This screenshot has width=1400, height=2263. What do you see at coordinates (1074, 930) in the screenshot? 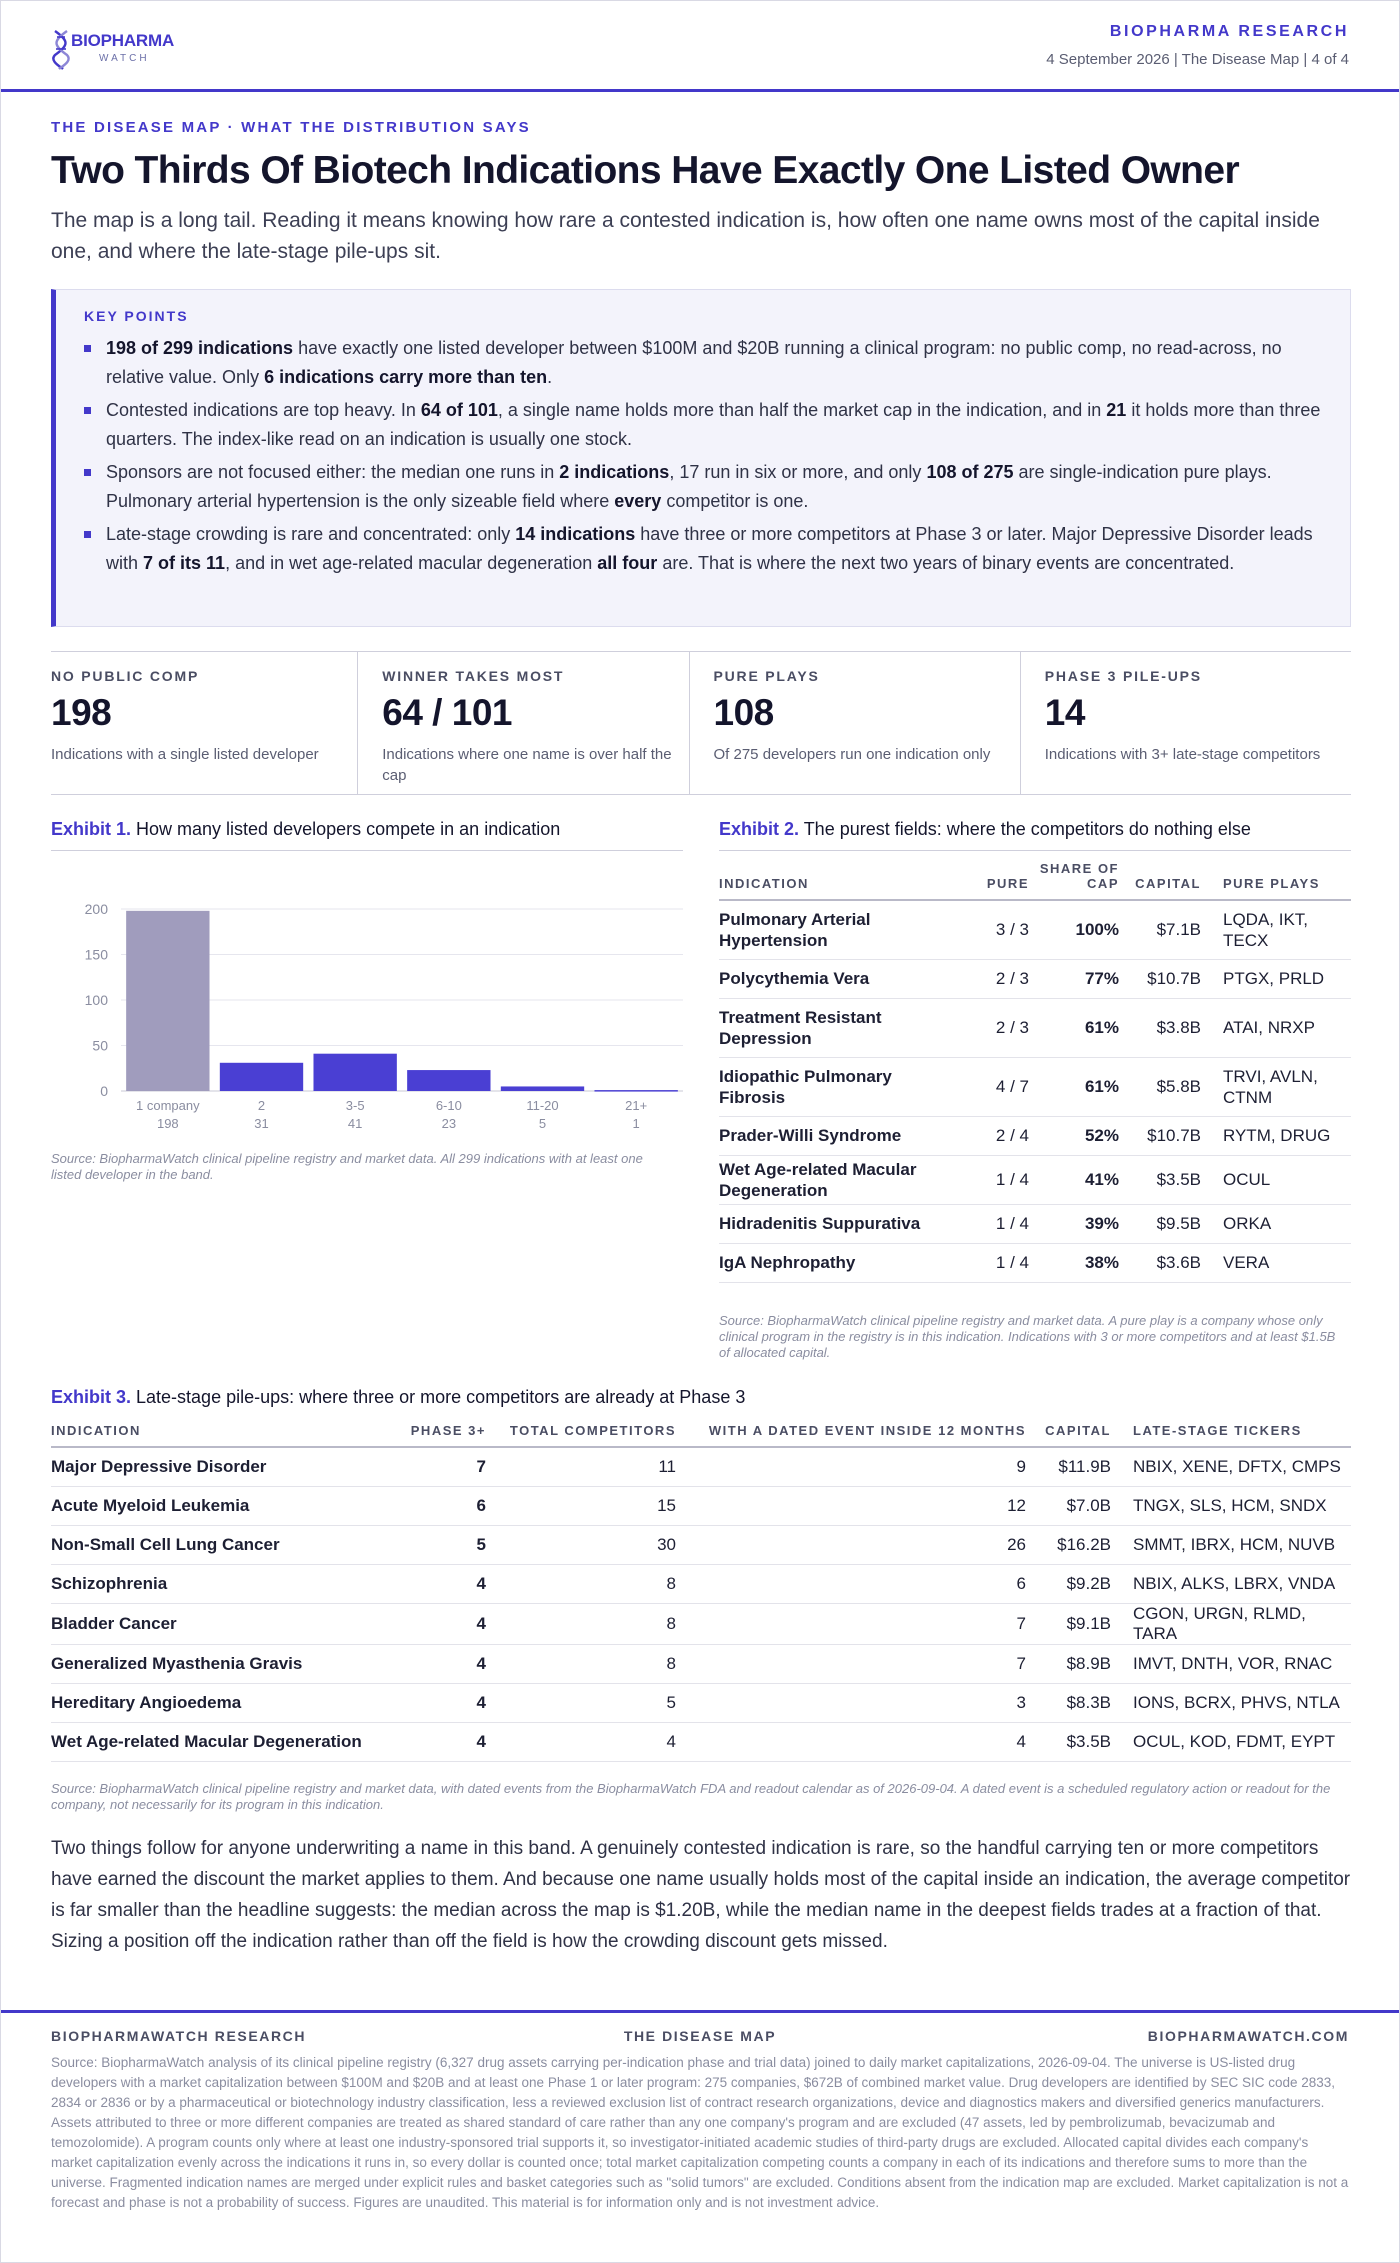
I see `cell-share: 100%` at bounding box center [1074, 930].